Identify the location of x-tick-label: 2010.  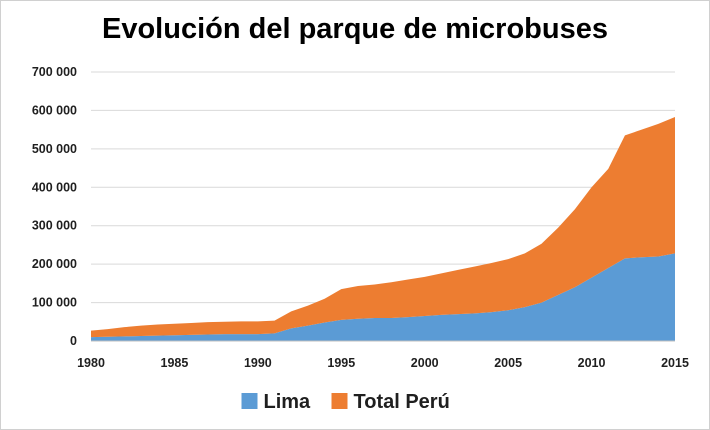
(592, 363).